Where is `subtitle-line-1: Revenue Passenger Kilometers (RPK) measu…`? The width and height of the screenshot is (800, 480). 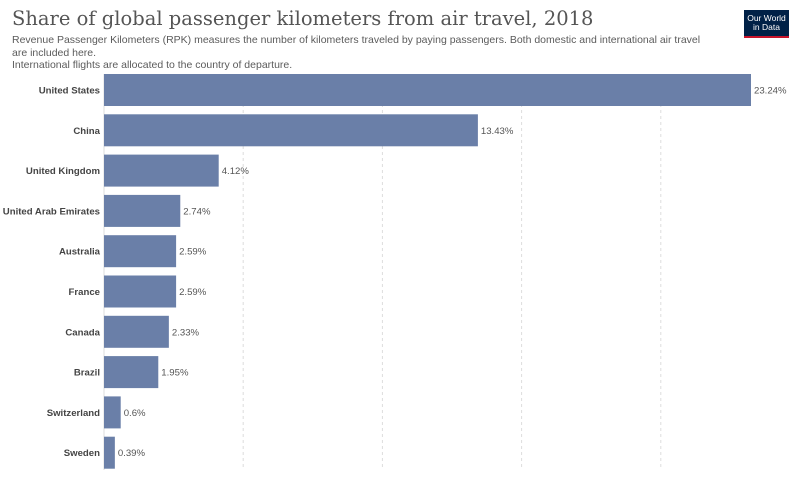
subtitle-line-1: Revenue Passenger Kilometers (RPK) measu… is located at coordinates (356, 46).